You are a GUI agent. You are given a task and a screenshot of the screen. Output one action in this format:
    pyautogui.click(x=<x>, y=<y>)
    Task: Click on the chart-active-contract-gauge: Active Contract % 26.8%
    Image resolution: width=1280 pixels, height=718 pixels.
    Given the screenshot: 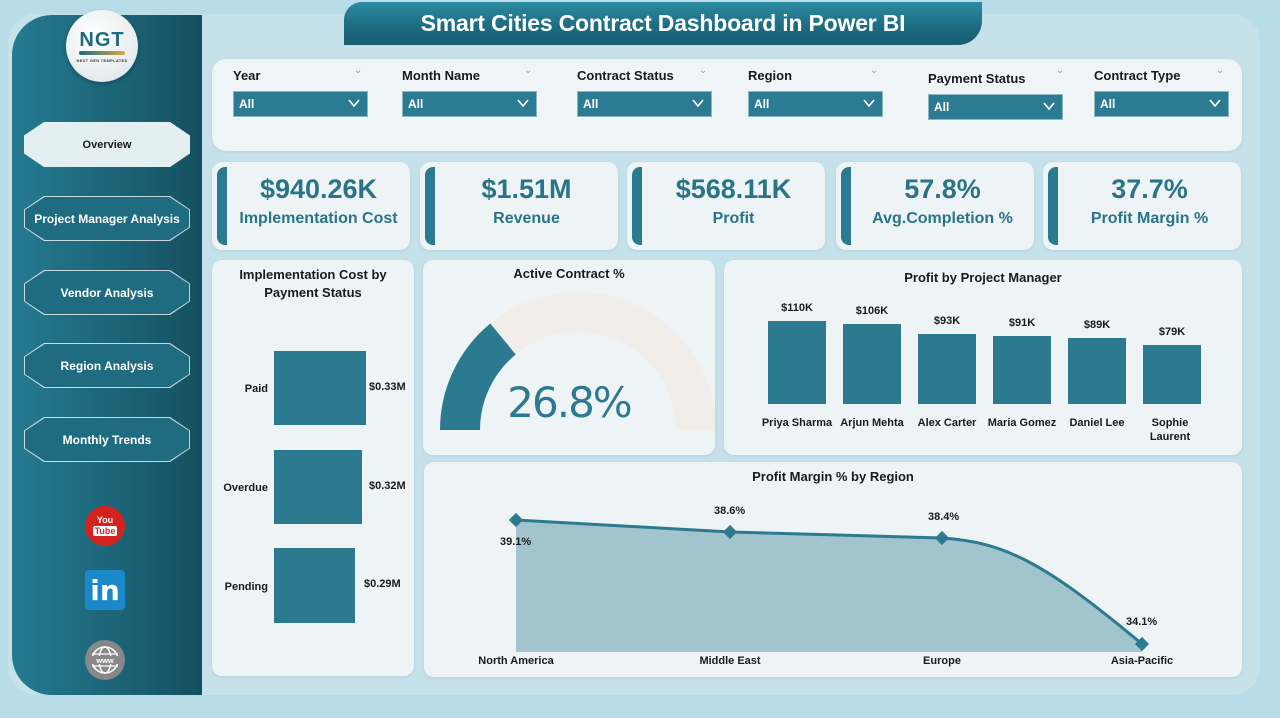 What is the action you would take?
    pyautogui.click(x=569, y=357)
    